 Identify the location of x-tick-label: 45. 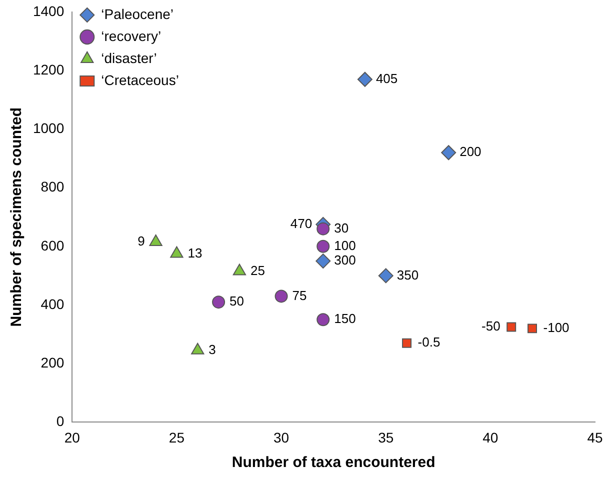
(595, 437).